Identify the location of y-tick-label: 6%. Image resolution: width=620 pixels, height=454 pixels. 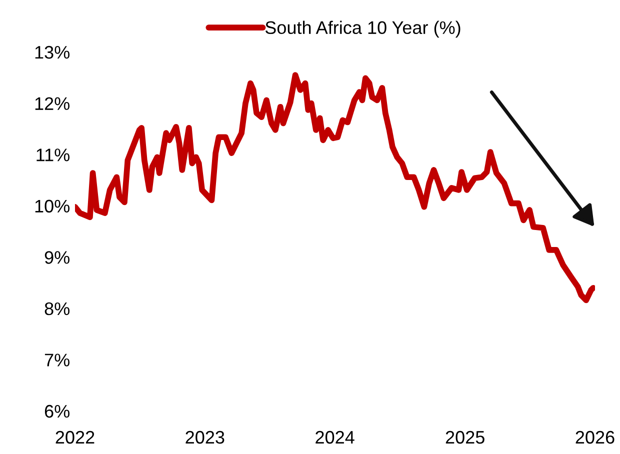
(57, 411).